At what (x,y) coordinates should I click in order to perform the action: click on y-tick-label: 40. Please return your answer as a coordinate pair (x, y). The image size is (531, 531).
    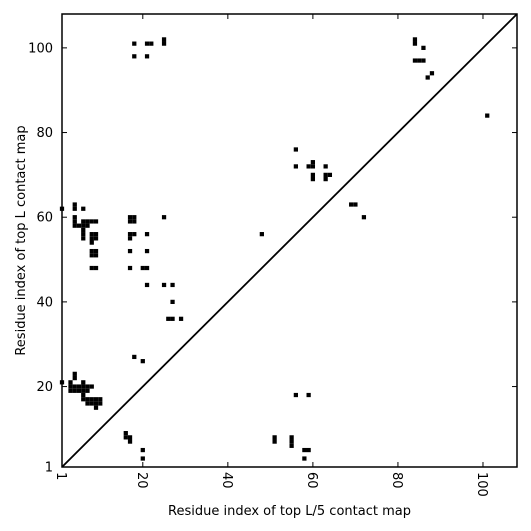
    Looking at the image, I should click on (44, 302).